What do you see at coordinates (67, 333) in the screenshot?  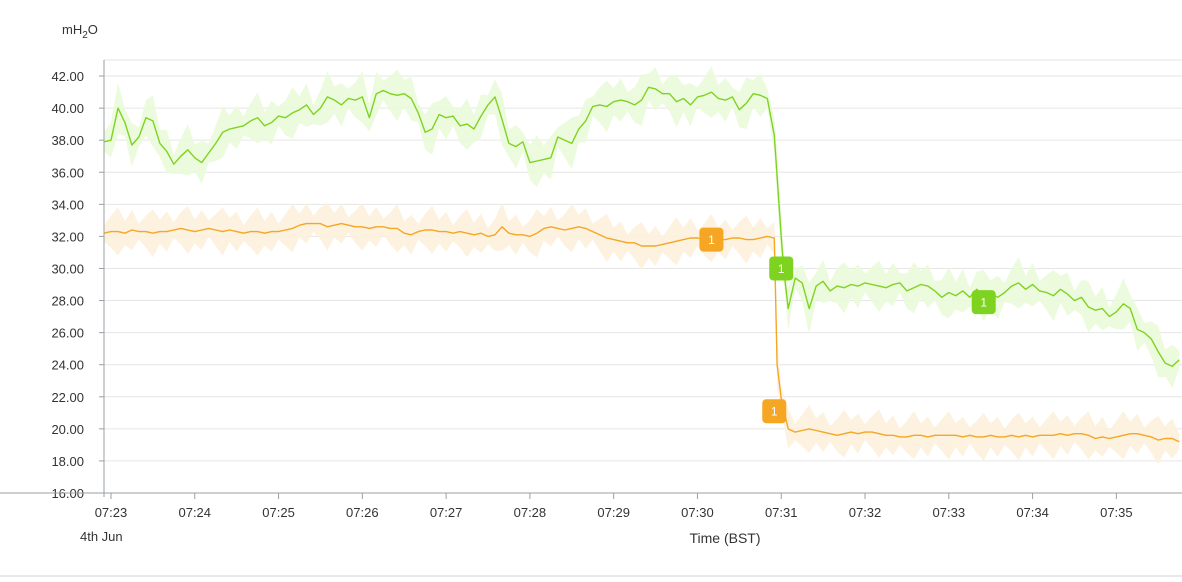 I see `y-tick-label: 26.00` at bounding box center [67, 333].